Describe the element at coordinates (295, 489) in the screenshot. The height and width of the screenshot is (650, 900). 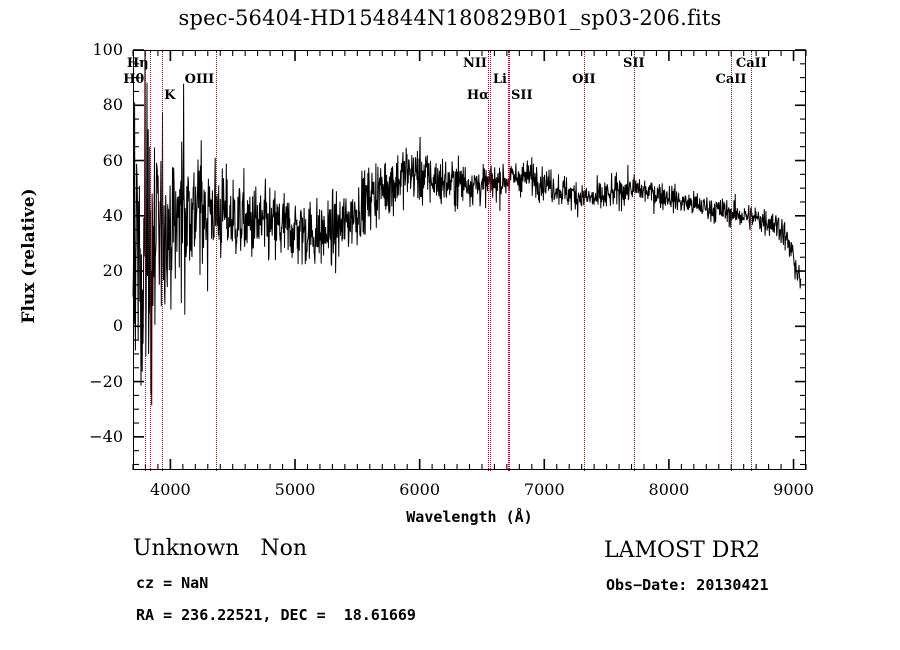
I see `x-tick-label: 5000` at that location.